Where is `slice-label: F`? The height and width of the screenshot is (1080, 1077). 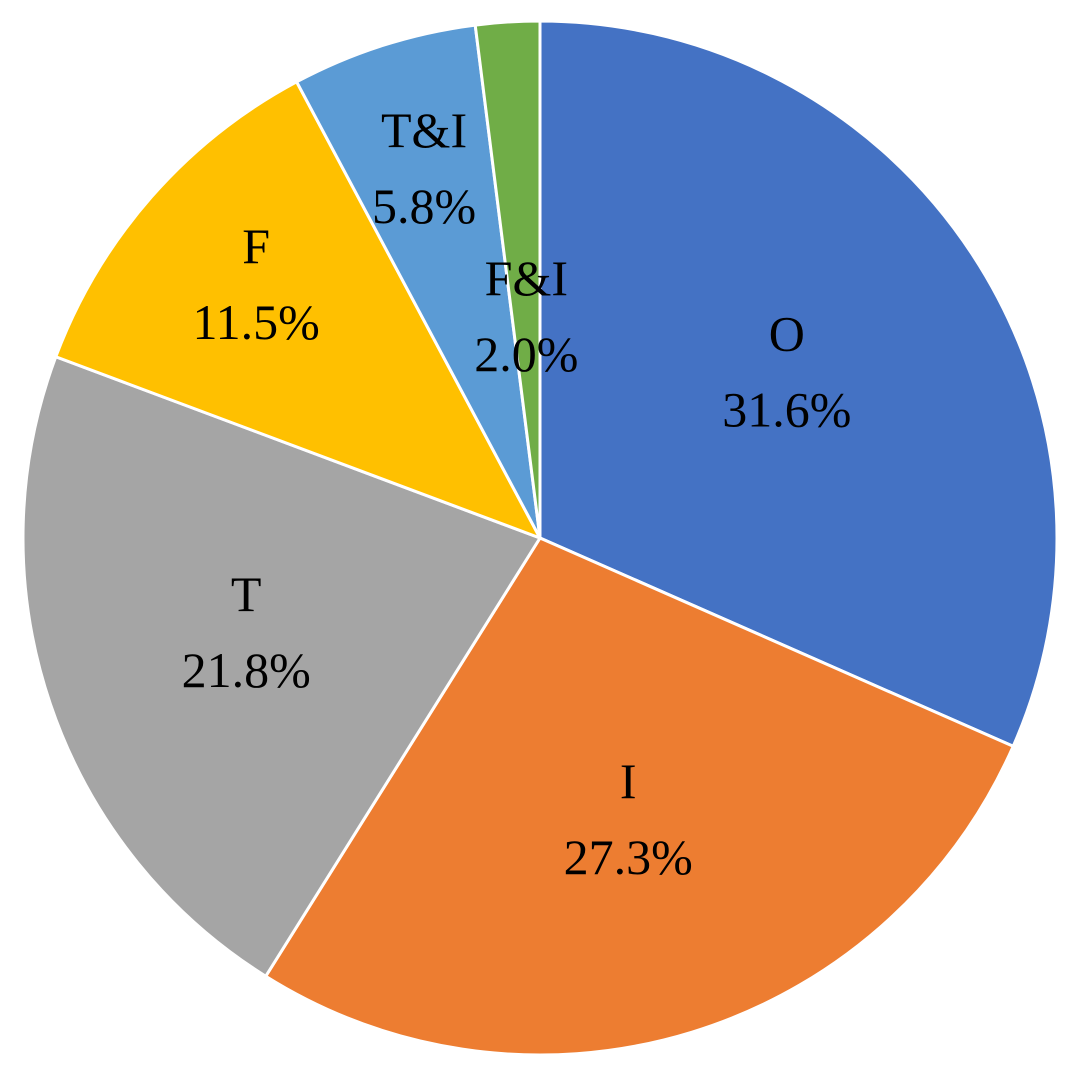
slice-label: F is located at coordinates (256, 246).